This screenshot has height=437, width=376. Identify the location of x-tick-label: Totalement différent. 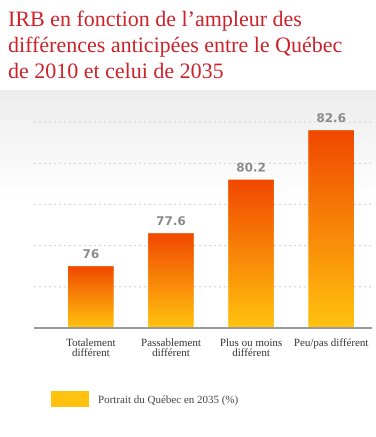
(91, 348).